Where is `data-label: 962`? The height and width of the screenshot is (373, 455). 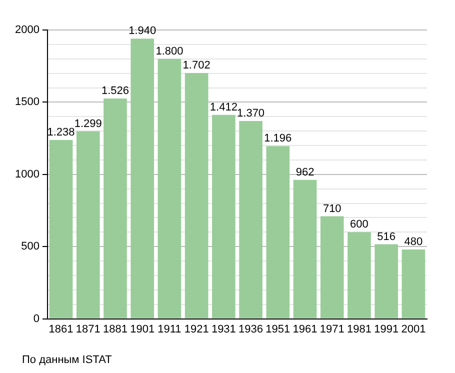
data-label: 962 is located at coordinates (305, 172).